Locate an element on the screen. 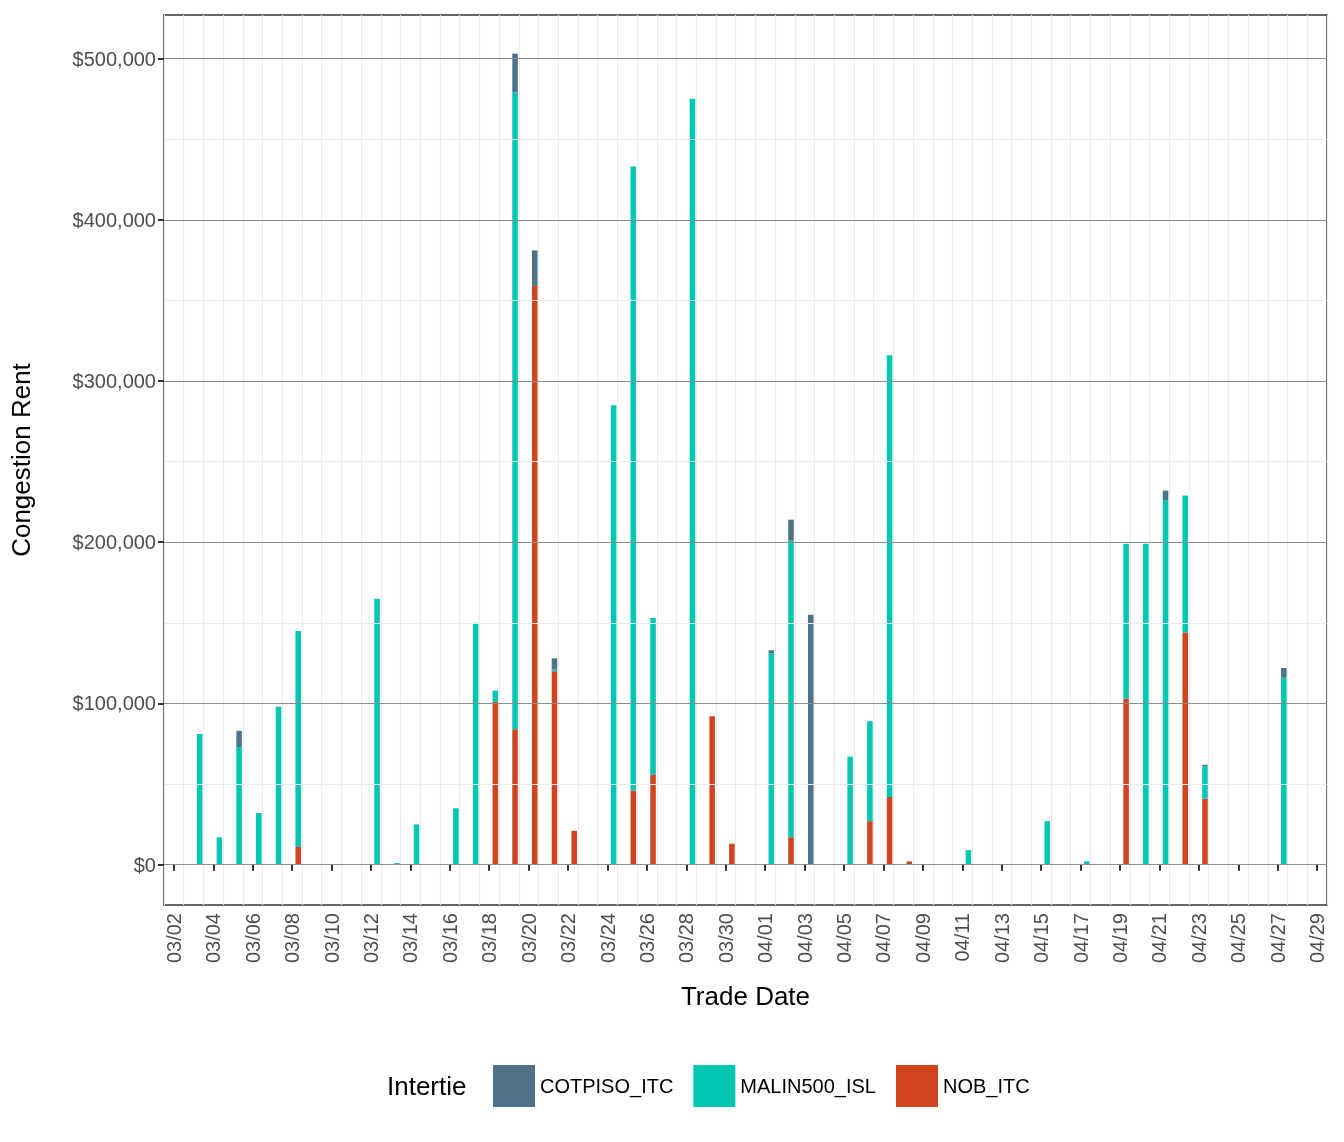 This screenshot has width=1344, height=1142. legend-label: MALIN500_ISL is located at coordinates (808, 1086).